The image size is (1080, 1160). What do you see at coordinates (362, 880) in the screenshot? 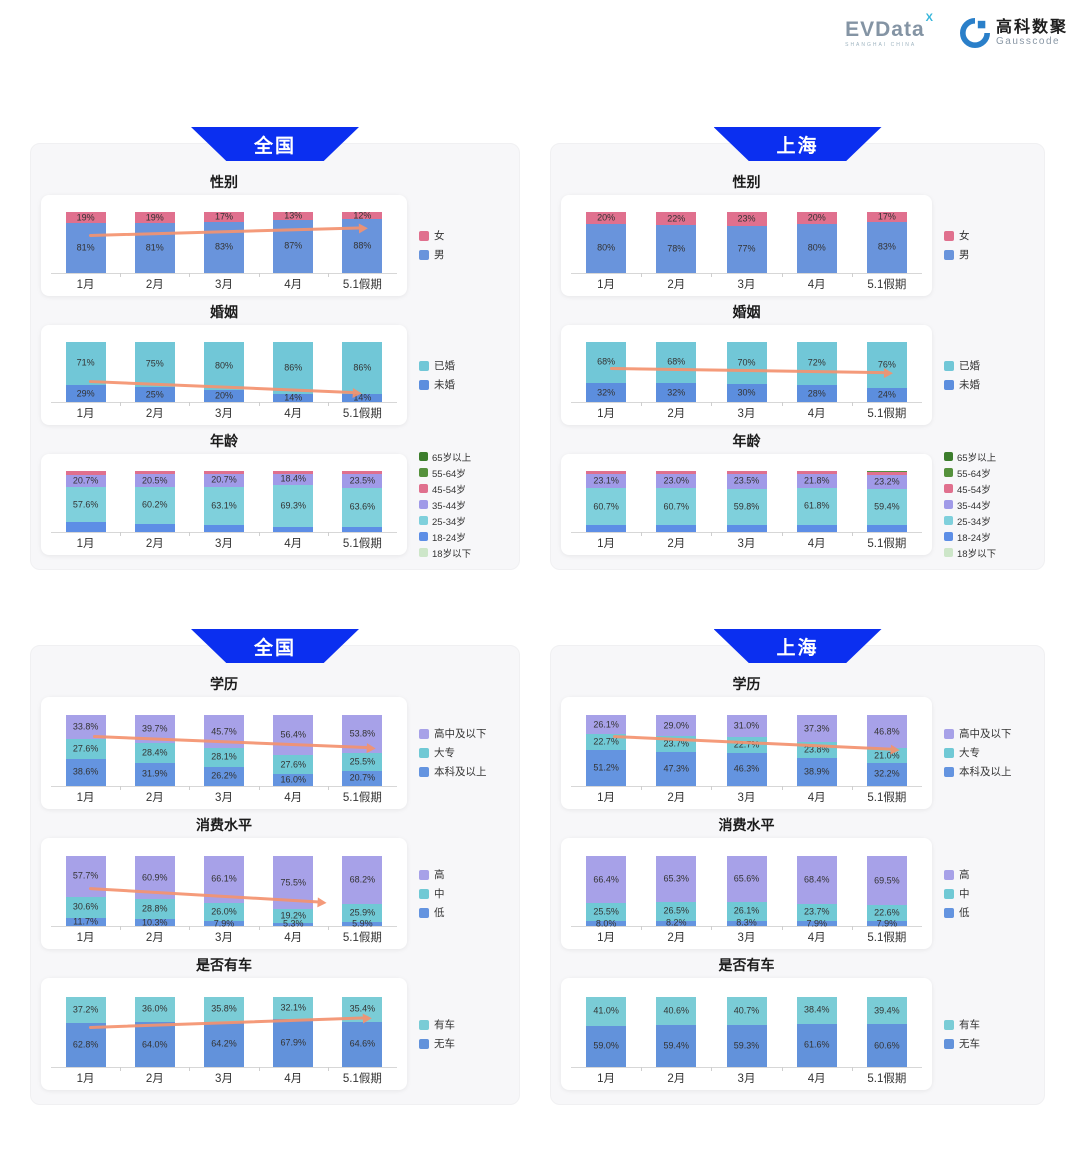
I see `bar-segment-高: 68.2%` at bounding box center [362, 880].